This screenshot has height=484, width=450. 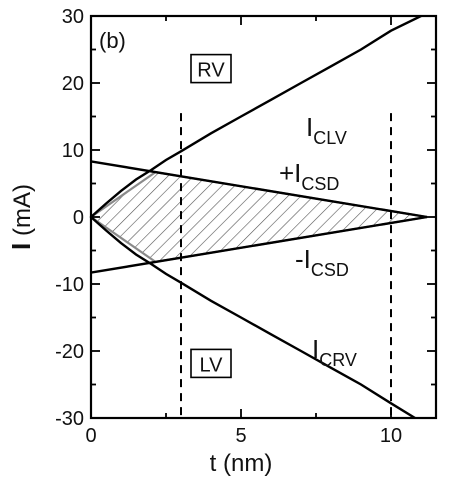 I want to click on series-label-sub: CRV, so click(x=338, y=360).